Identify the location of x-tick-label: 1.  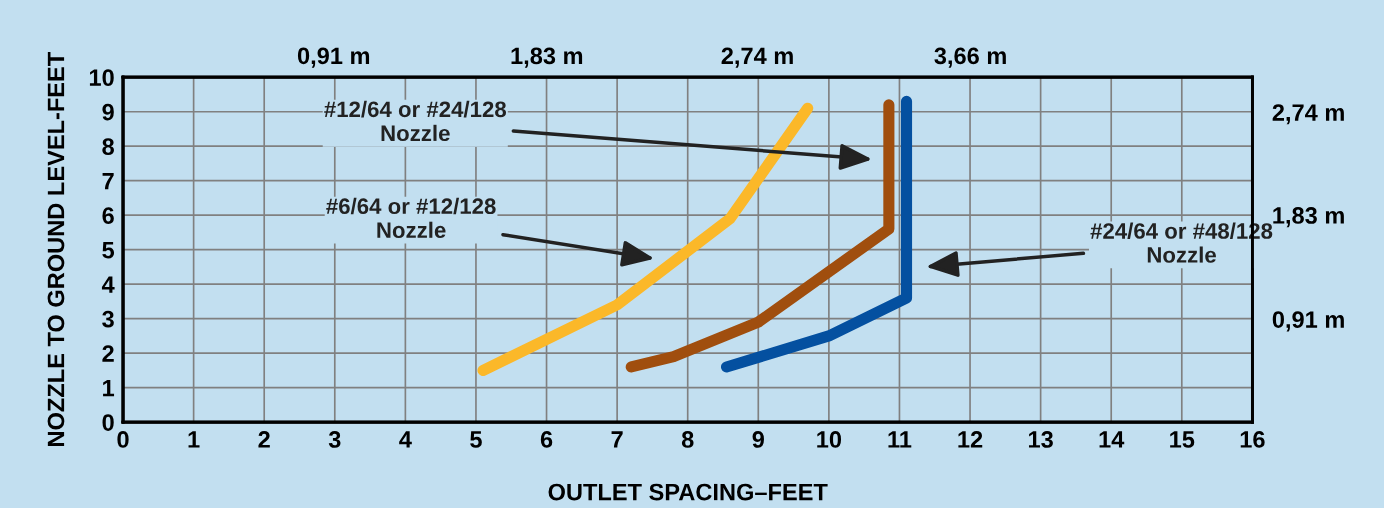
(194, 439).